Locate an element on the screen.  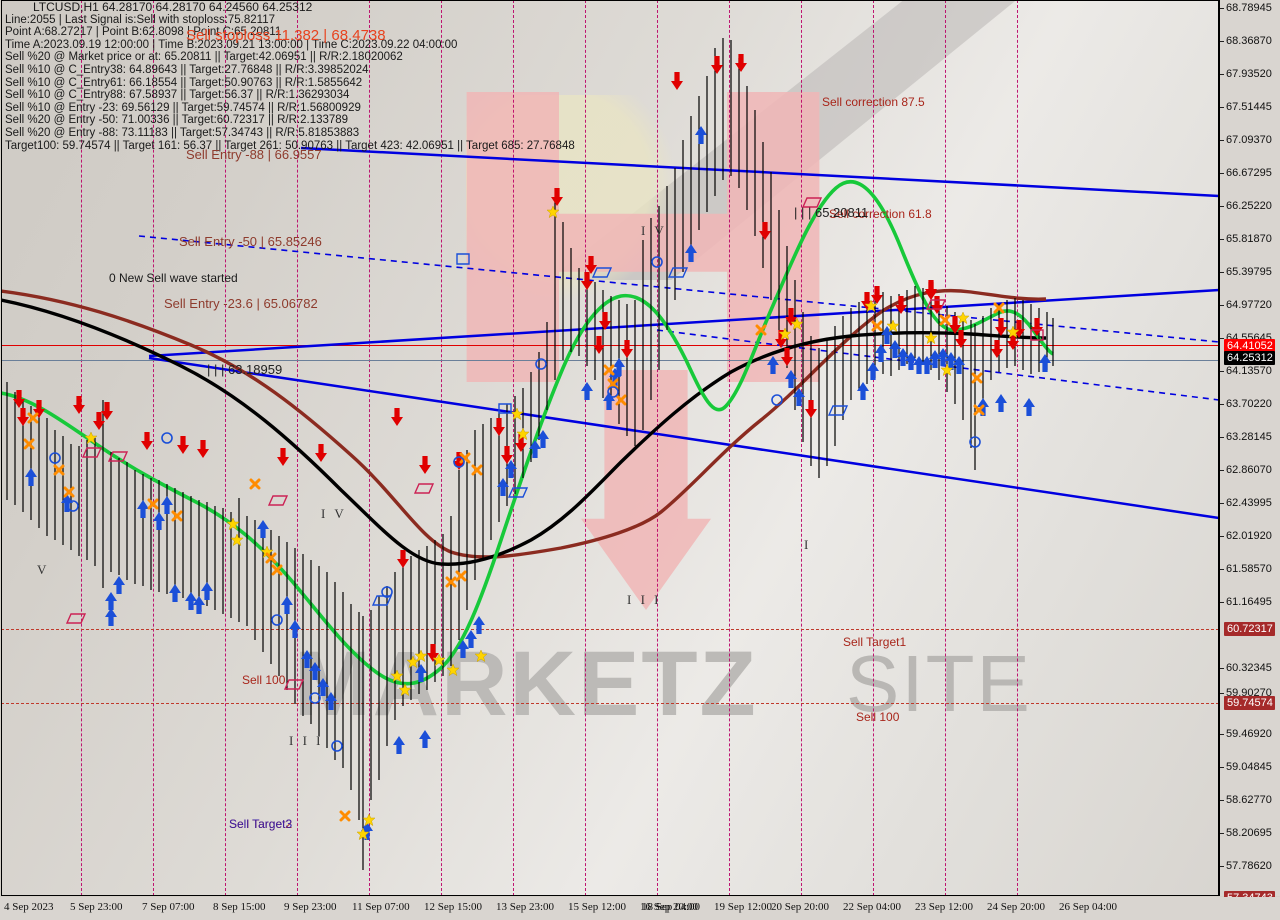
time-tick-label: 9 Sep 23:00 is located at coordinates (310, 907).